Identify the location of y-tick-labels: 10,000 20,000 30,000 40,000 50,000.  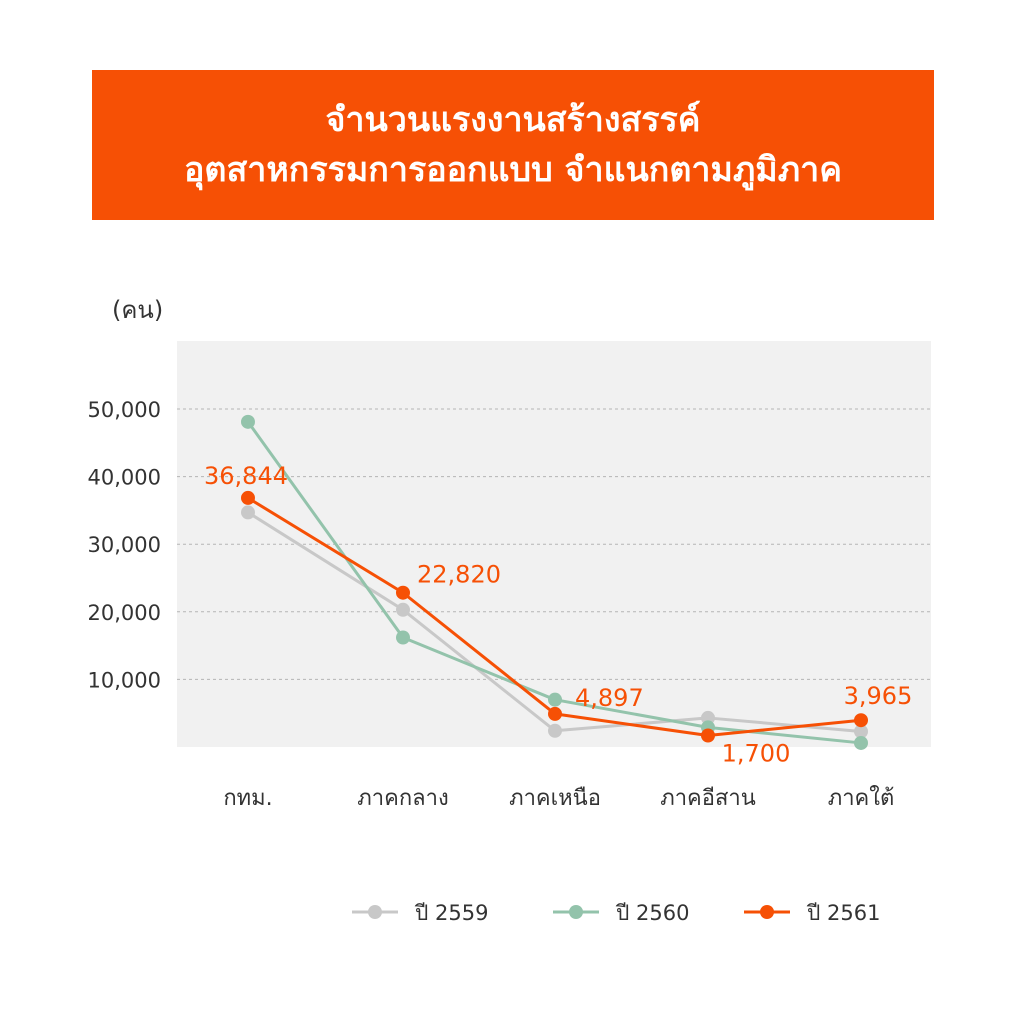
(124, 545).